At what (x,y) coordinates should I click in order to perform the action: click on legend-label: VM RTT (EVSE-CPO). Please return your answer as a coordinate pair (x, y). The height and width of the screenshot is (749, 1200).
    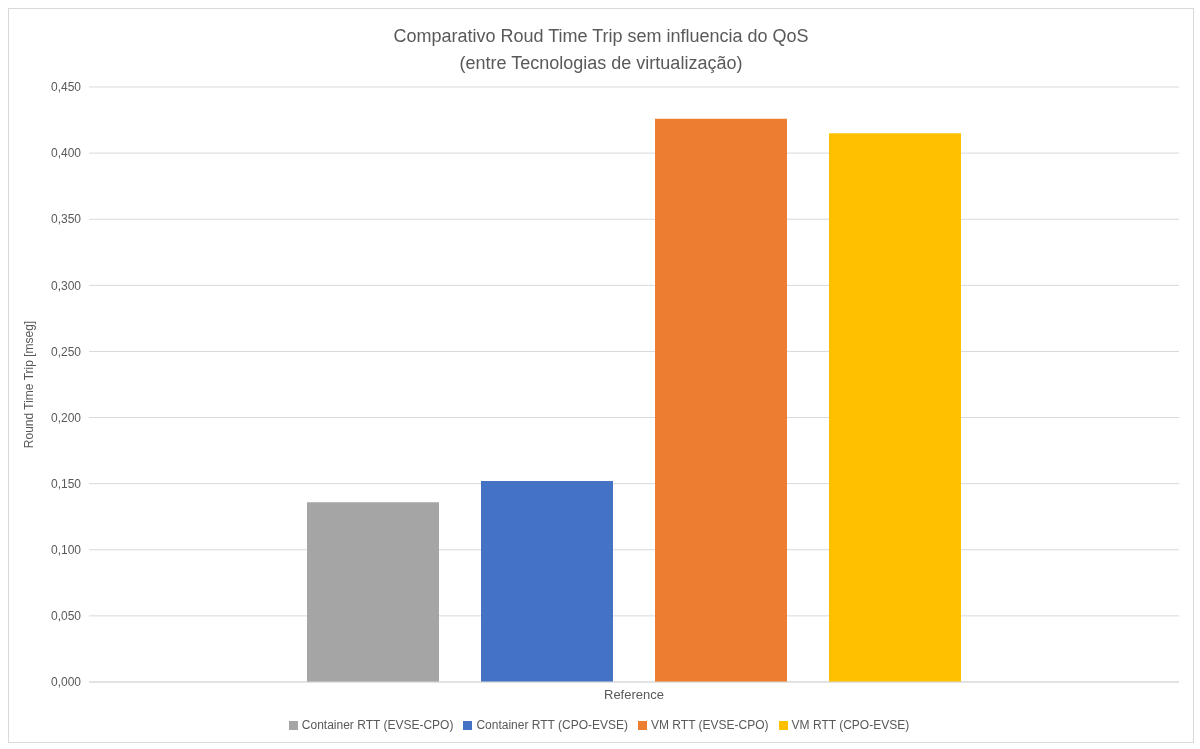
    Looking at the image, I should click on (710, 725).